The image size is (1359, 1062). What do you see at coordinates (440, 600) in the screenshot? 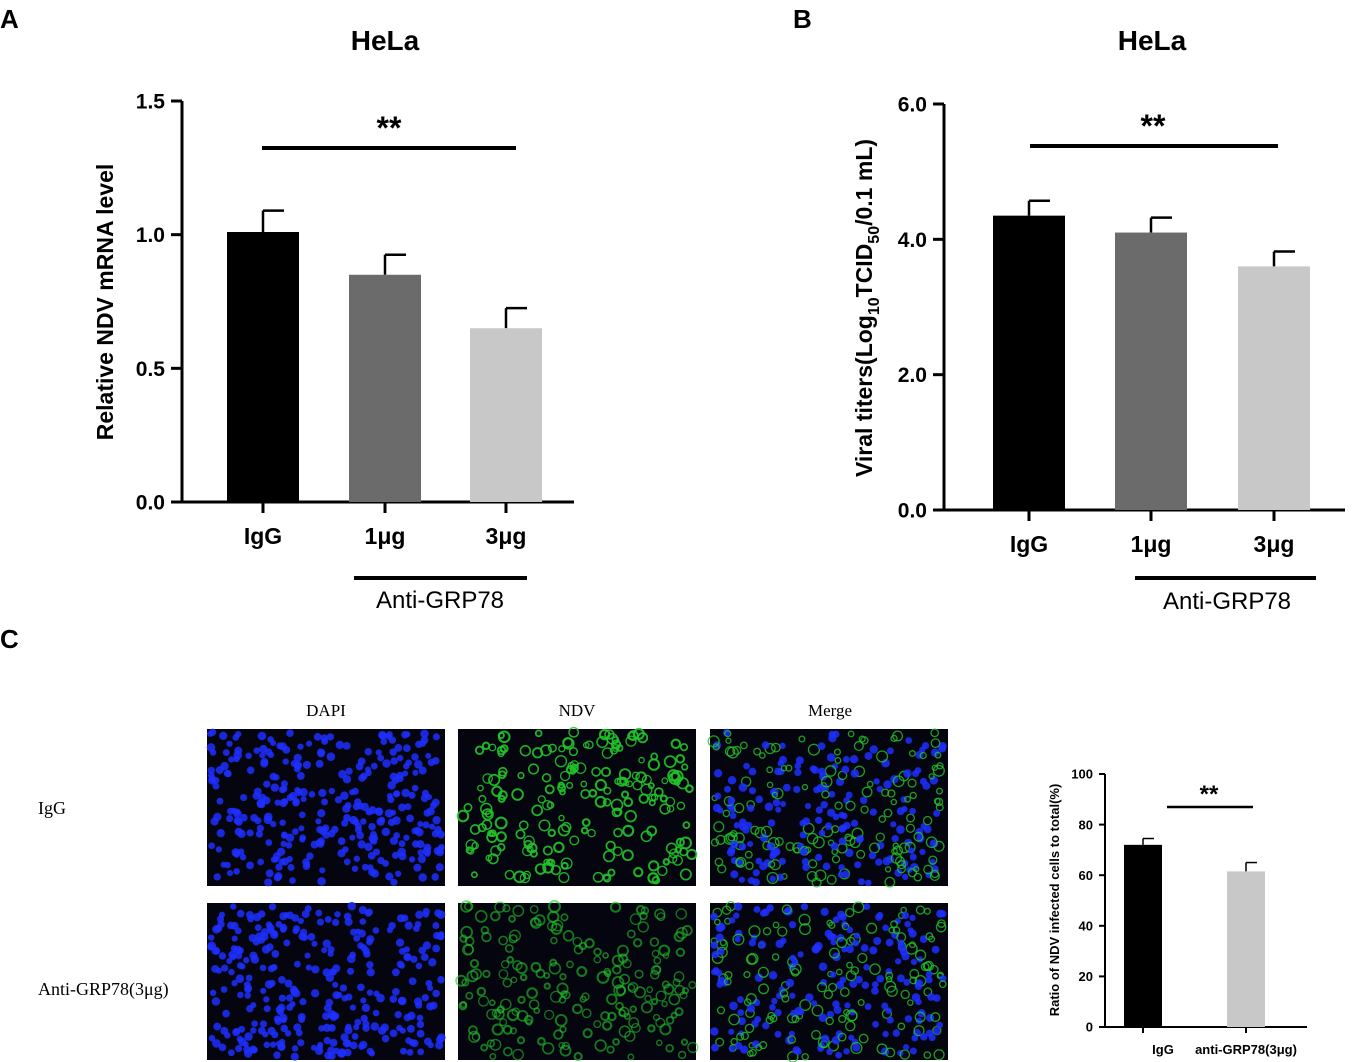
I see `chart-a-group-label: Anti-GRP78` at bounding box center [440, 600].